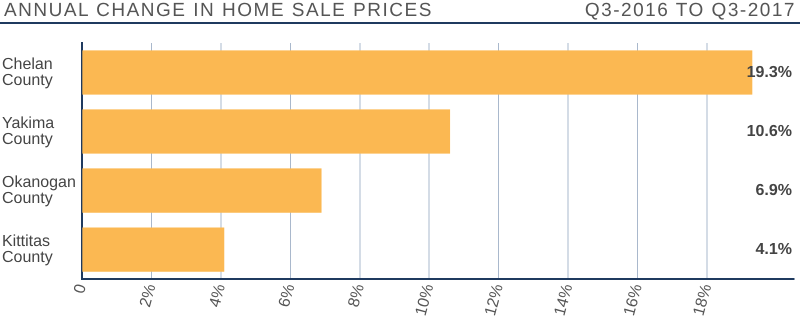 Image resolution: width=800 pixels, height=321 pixels. What do you see at coordinates (27, 72) in the screenshot?
I see `y-tick-label: Chelan County` at bounding box center [27, 72].